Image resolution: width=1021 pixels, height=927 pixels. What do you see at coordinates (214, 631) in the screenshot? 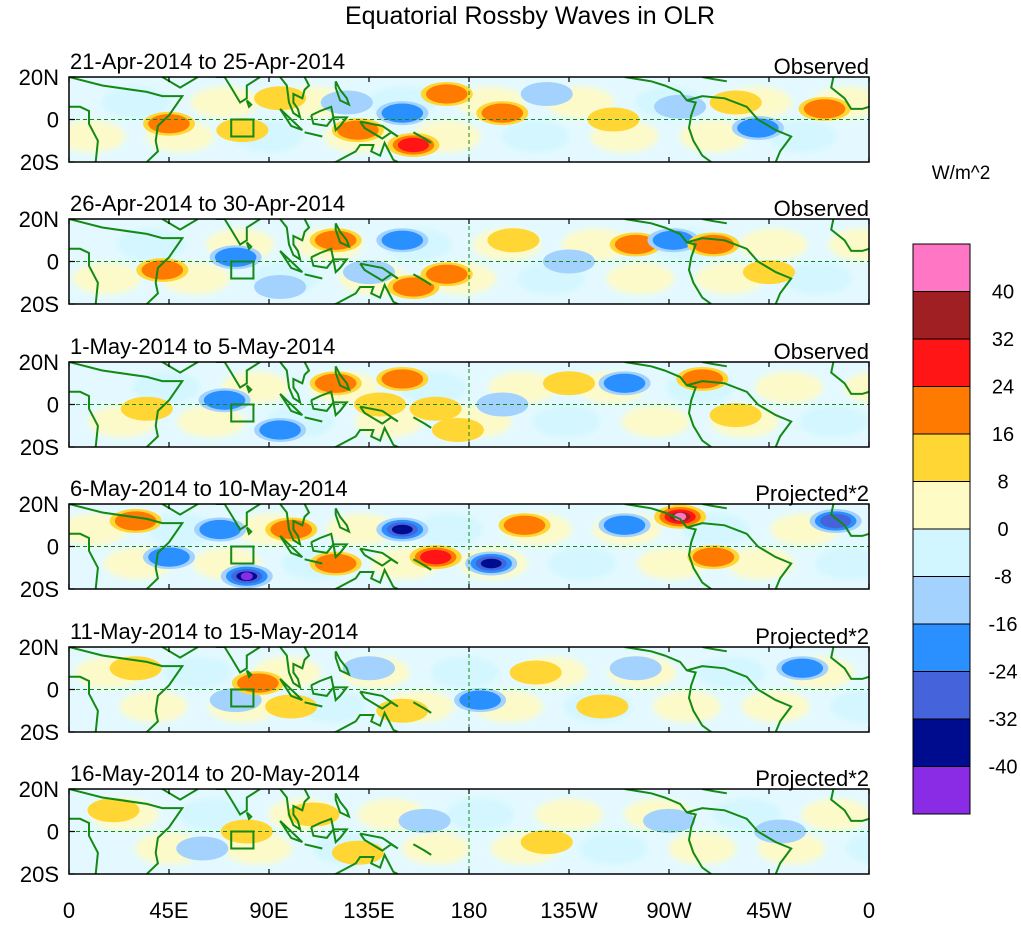
I see `panel-period-label: 11-May-2014 to 15-May-2014` at bounding box center [214, 631].